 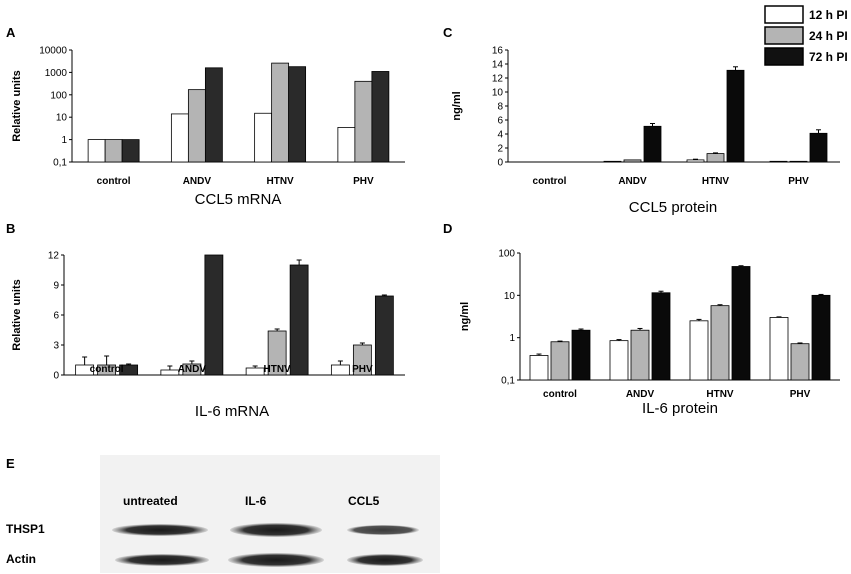 What do you see at coordinates (56, 73) in the screenshot?
I see `y-tick-label: 1000` at bounding box center [56, 73].